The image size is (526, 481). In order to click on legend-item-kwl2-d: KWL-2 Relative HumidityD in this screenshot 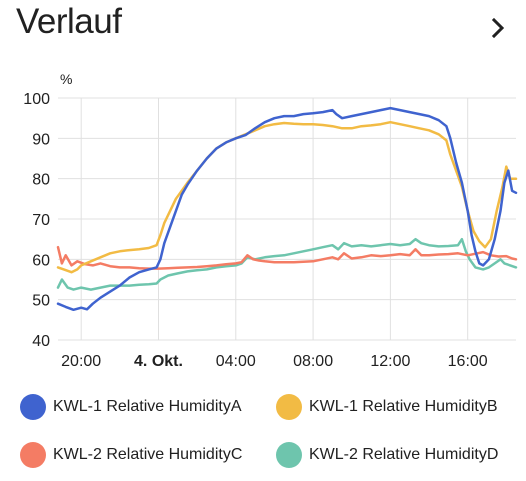, I will do `click(387, 455)`.